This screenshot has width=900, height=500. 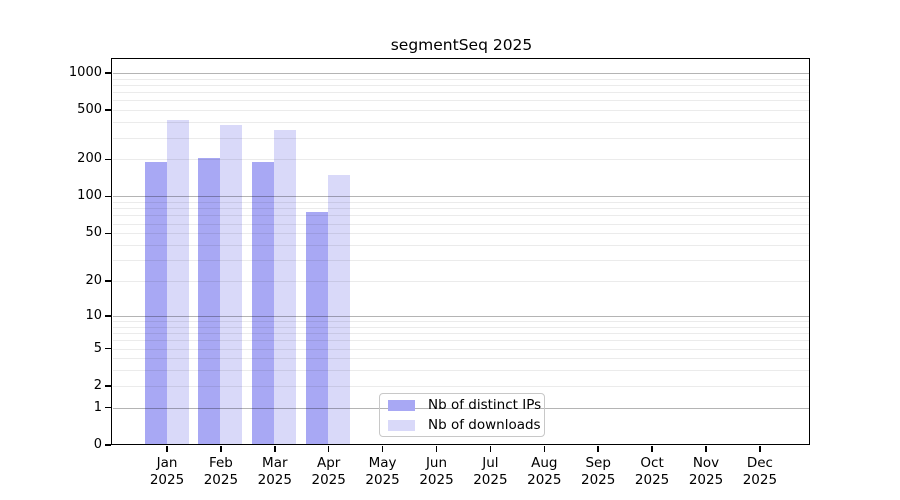 What do you see at coordinates (706, 471) in the screenshot?
I see `x-axis-label-nov: Nov 2025` at bounding box center [706, 471].